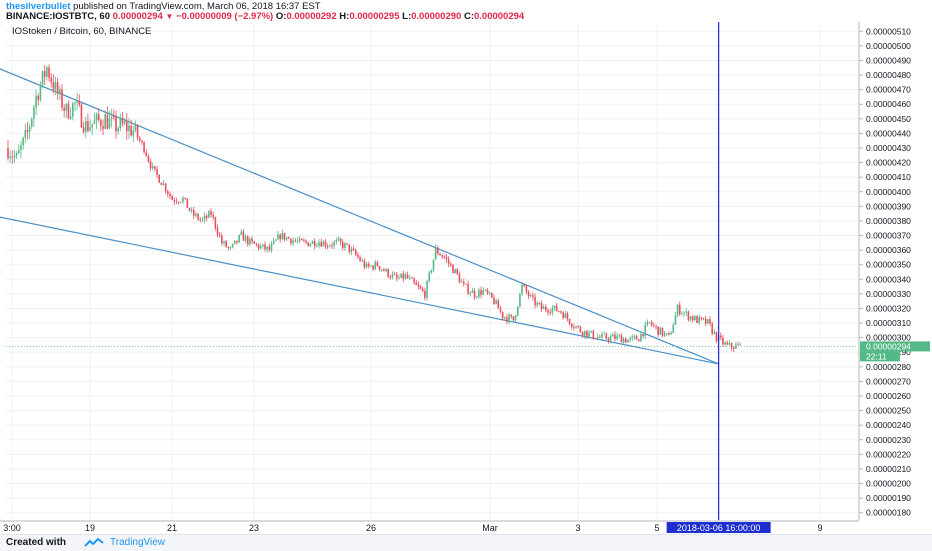 The height and width of the screenshot is (551, 932). I want to click on x-tick-label: 23, so click(254, 528).